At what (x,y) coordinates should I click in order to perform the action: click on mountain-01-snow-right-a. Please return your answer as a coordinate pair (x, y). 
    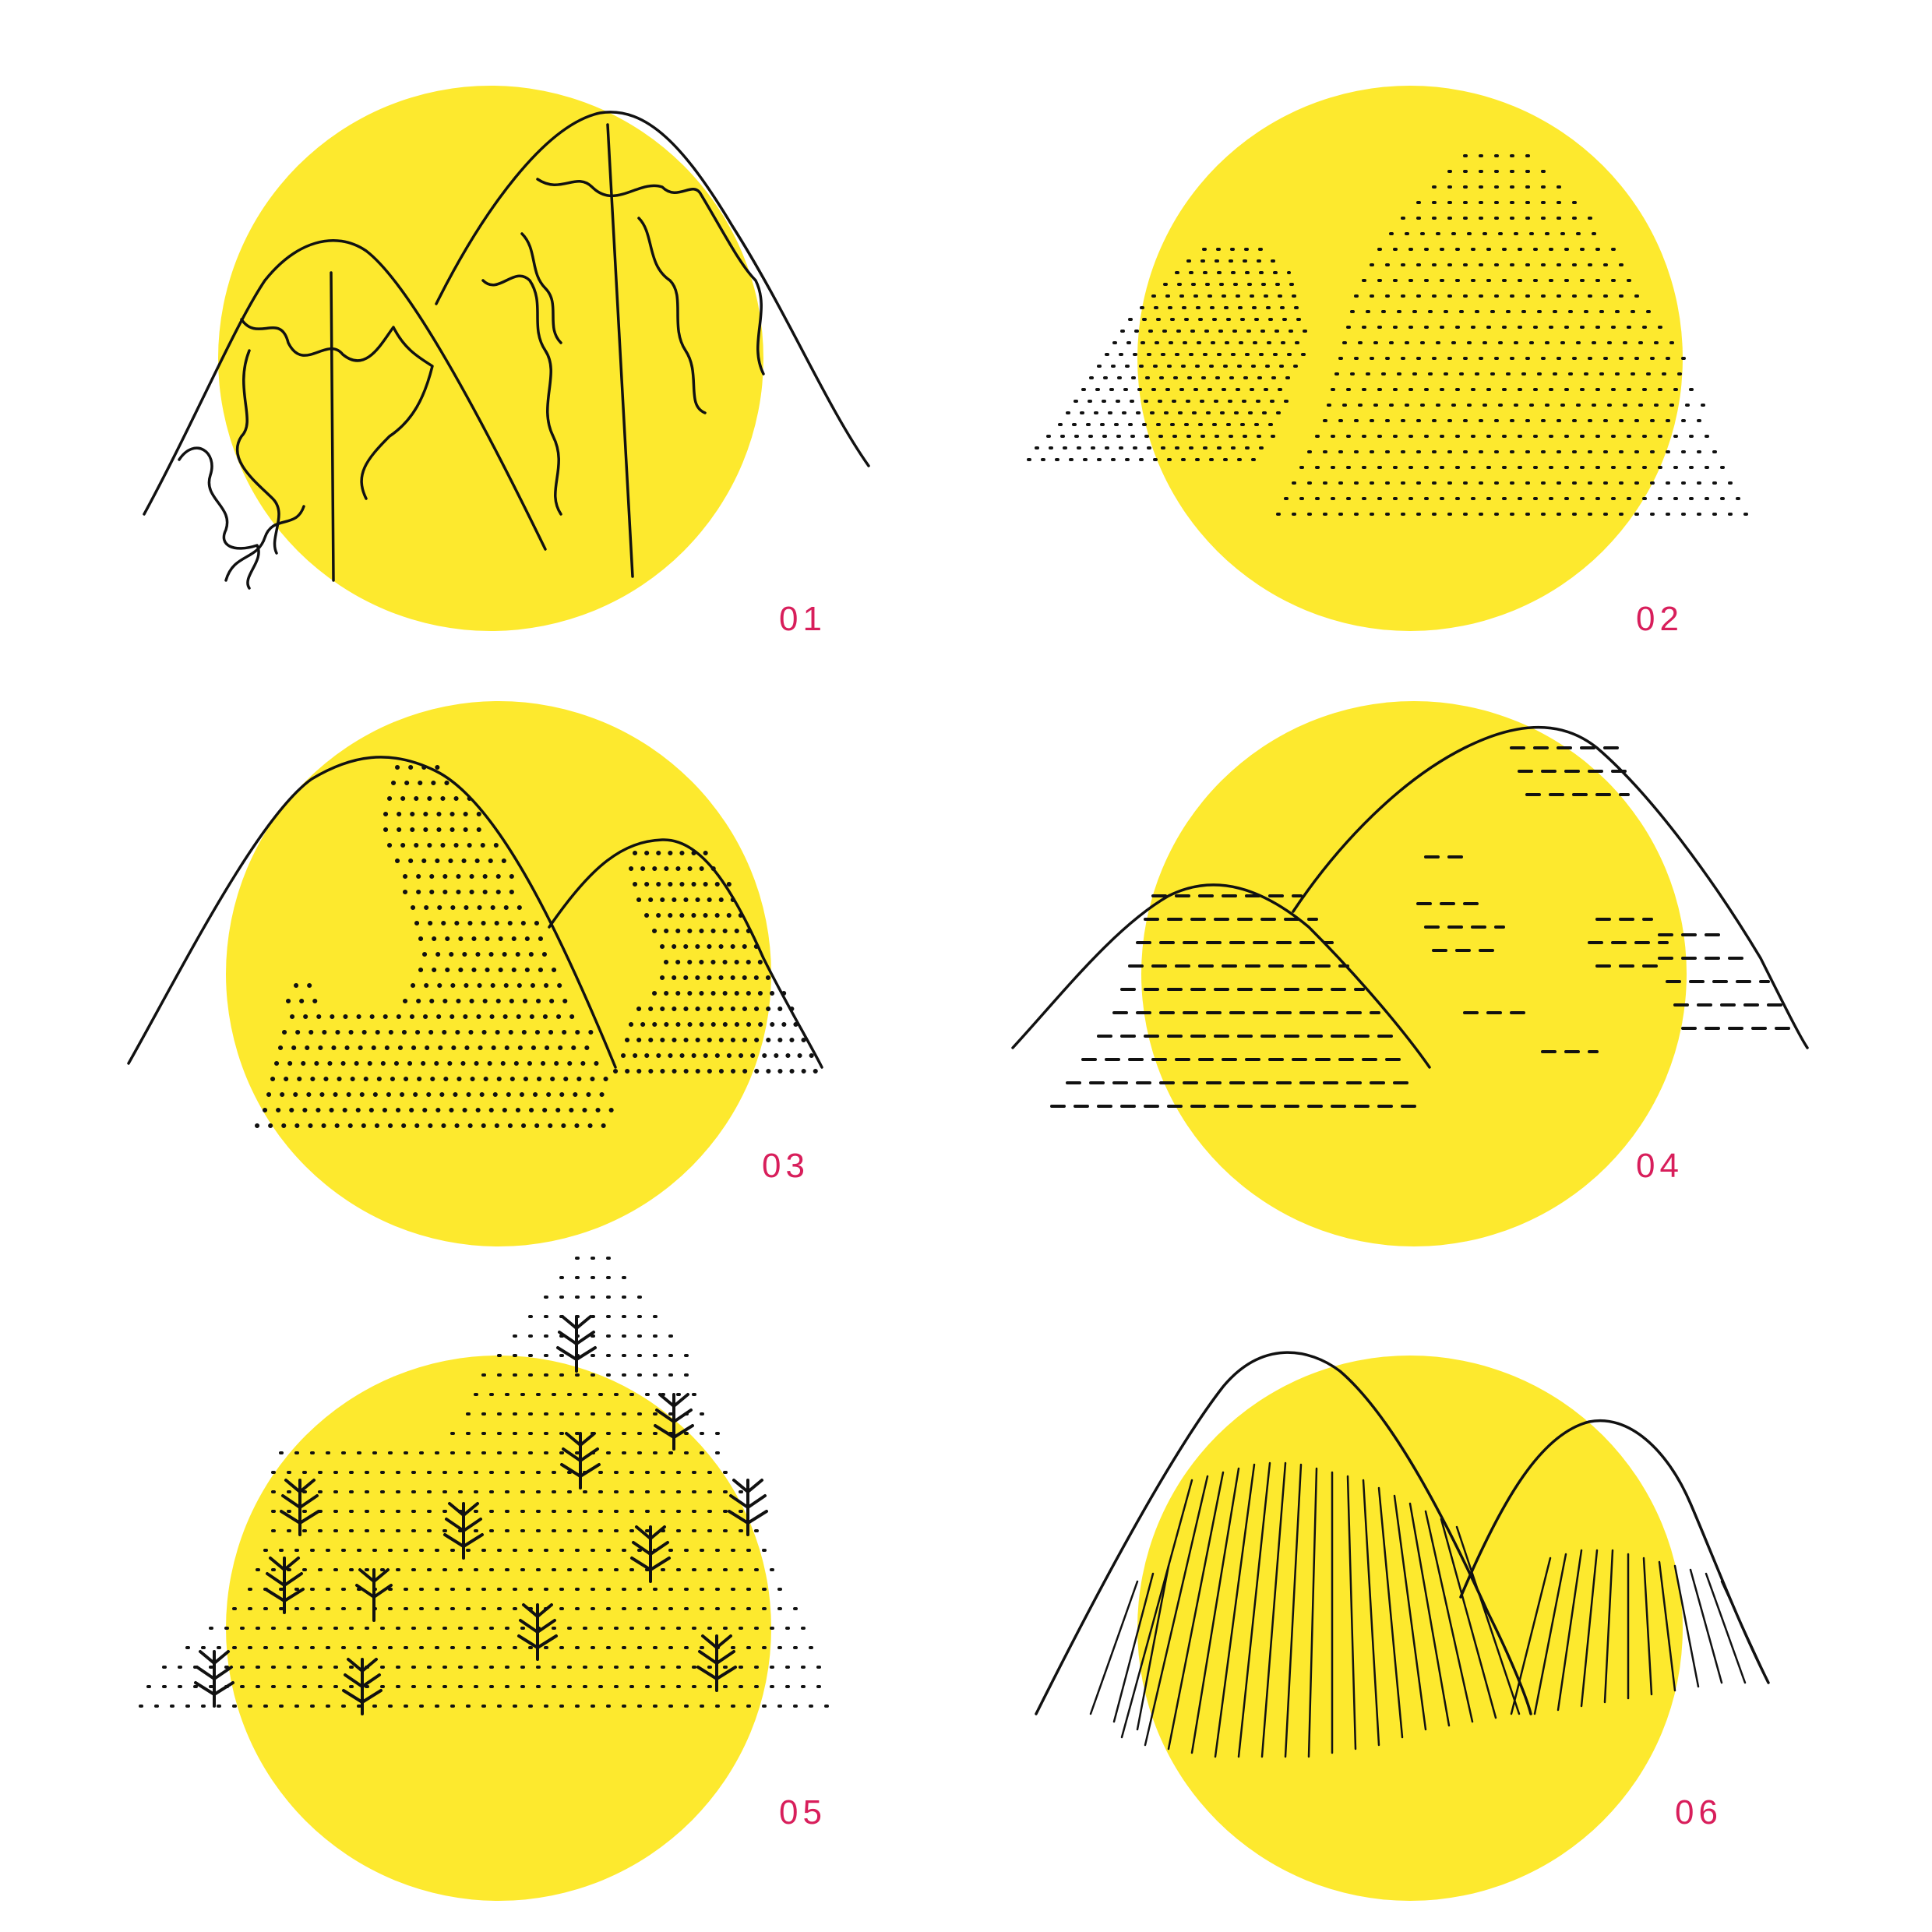
    Looking at the image, I should click on (650, 276).